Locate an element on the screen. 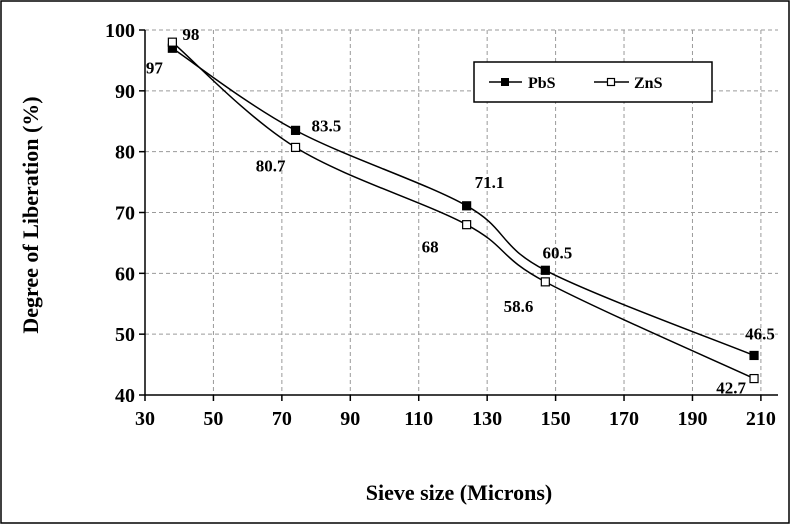 The image size is (790, 524). x-tick-label: 170 is located at coordinates (624, 419).